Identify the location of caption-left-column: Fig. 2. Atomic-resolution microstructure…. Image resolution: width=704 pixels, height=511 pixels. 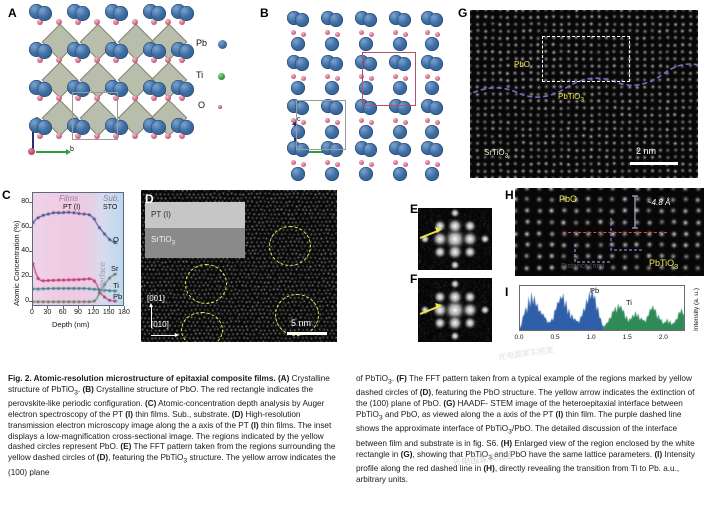
(172, 425).